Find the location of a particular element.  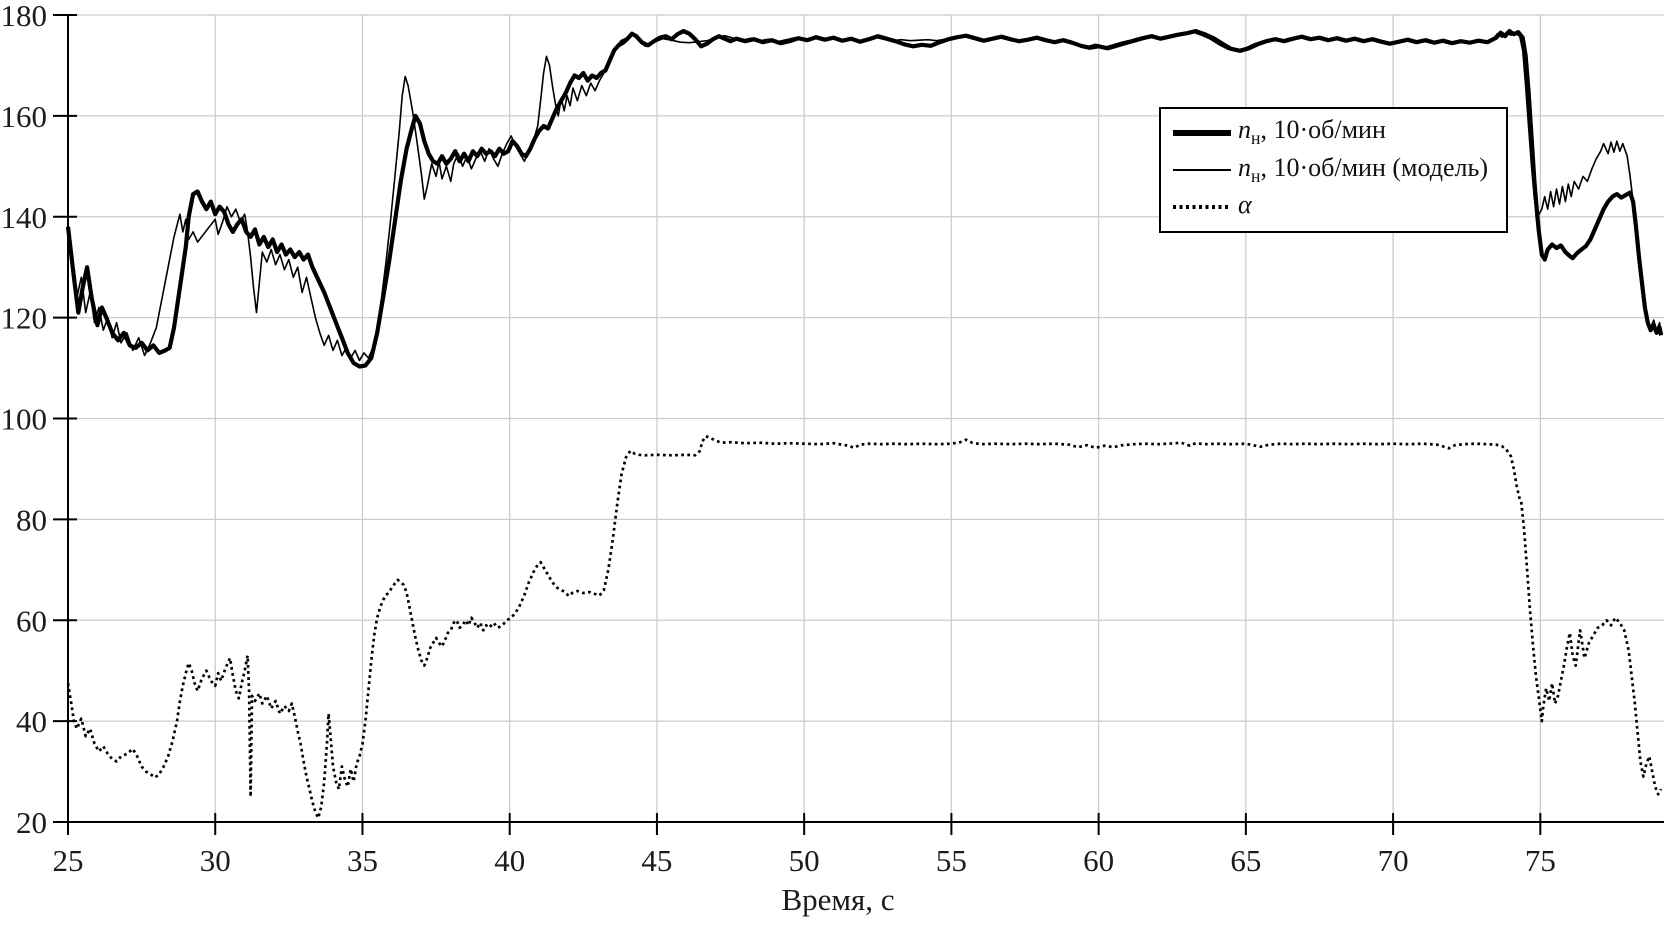

y-tick-label: 60 is located at coordinates (31, 620).